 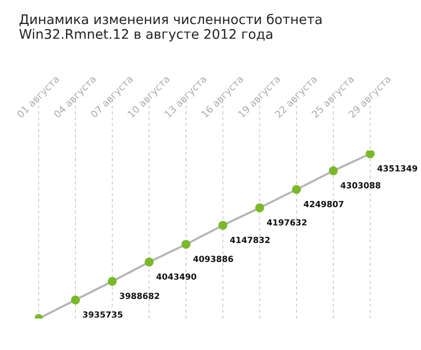 What do you see at coordinates (102, 314) in the screenshot?
I see `data-label: 3935735` at bounding box center [102, 314].